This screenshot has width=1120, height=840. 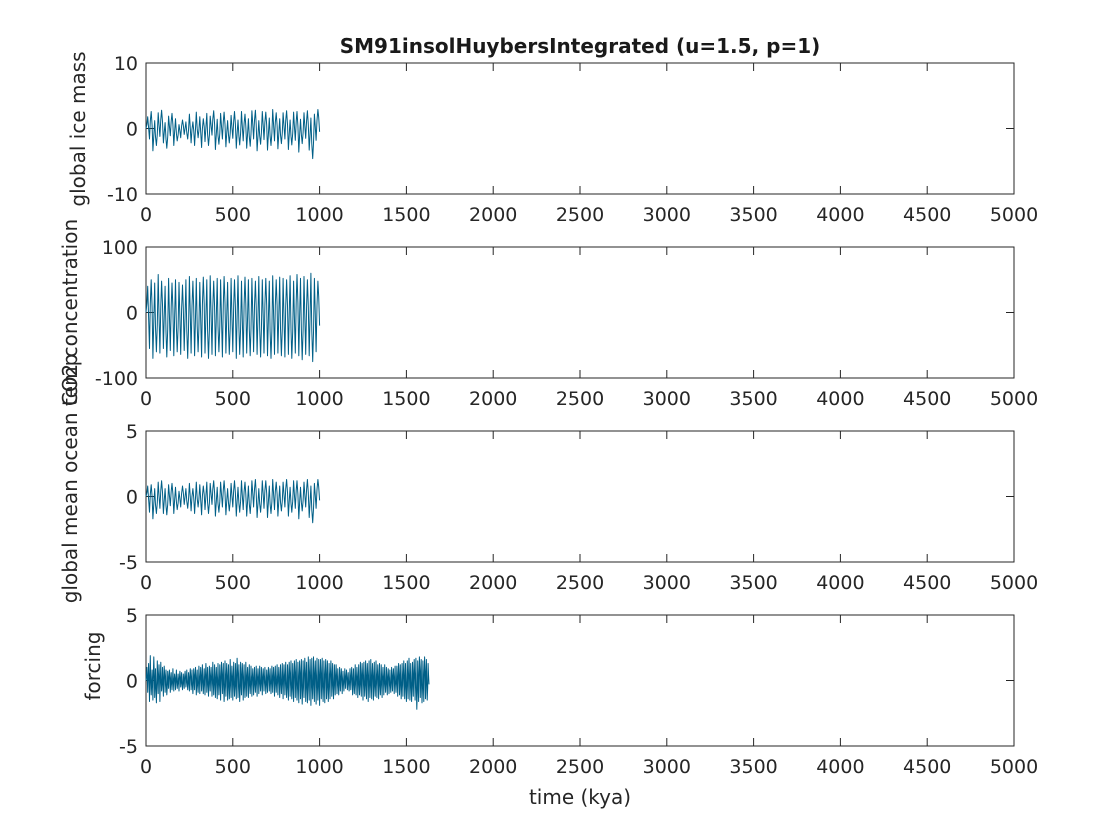 What do you see at coordinates (122, 195) in the screenshot?
I see `y-tick-label: -10` at bounding box center [122, 195].